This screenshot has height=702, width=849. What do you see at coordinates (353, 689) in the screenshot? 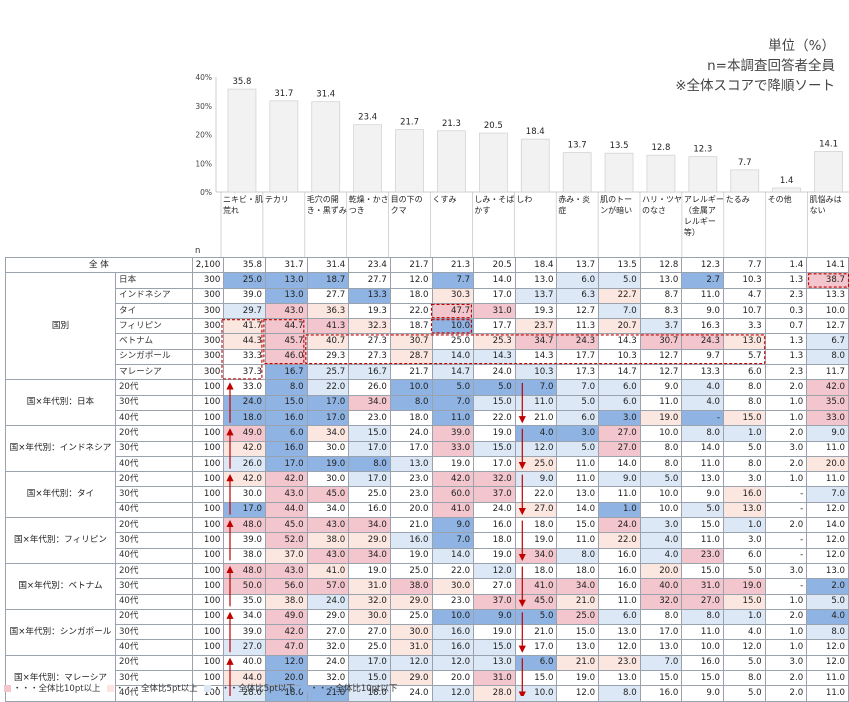
I see `legend-label: ・・・全体比10pt以下` at bounding box center [353, 689].